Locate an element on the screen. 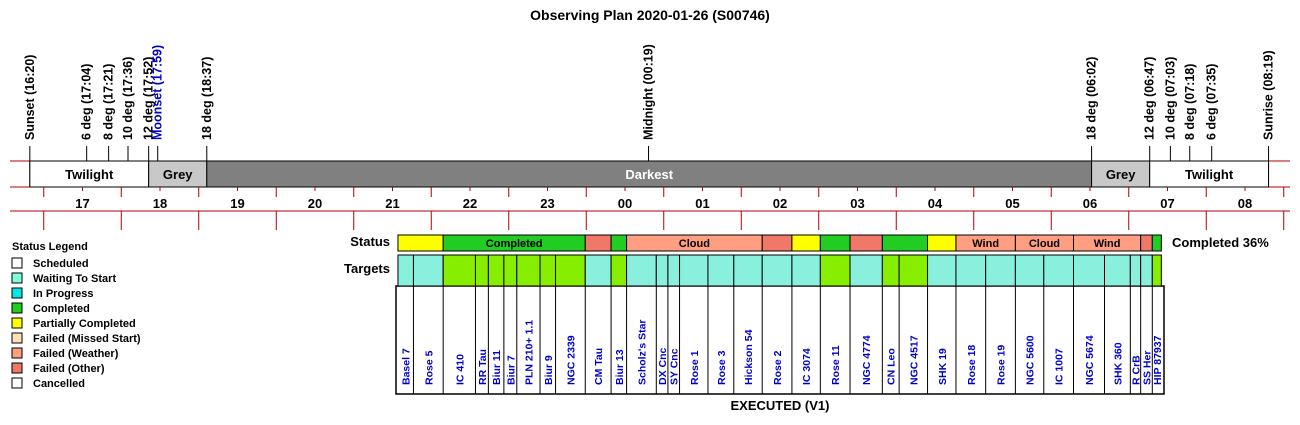 The width and height of the screenshot is (1300, 425). period-label-3: Grey is located at coordinates (1121, 174).